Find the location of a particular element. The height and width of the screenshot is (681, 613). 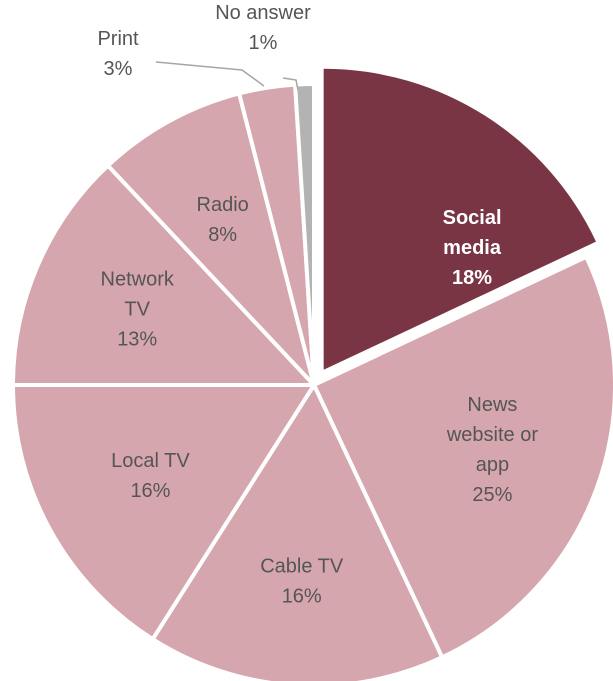

pie-label-radio: Radio 8% is located at coordinates (223, 220).